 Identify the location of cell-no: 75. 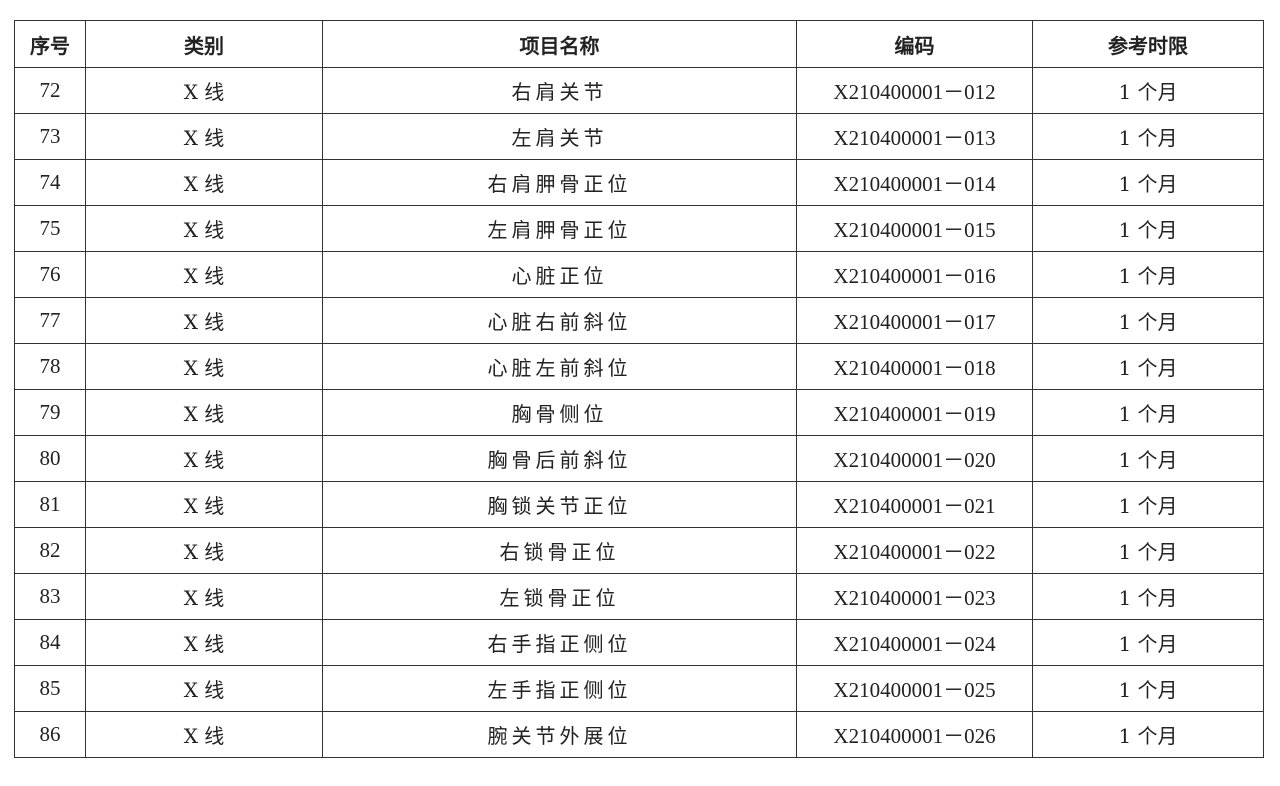
(50, 228).